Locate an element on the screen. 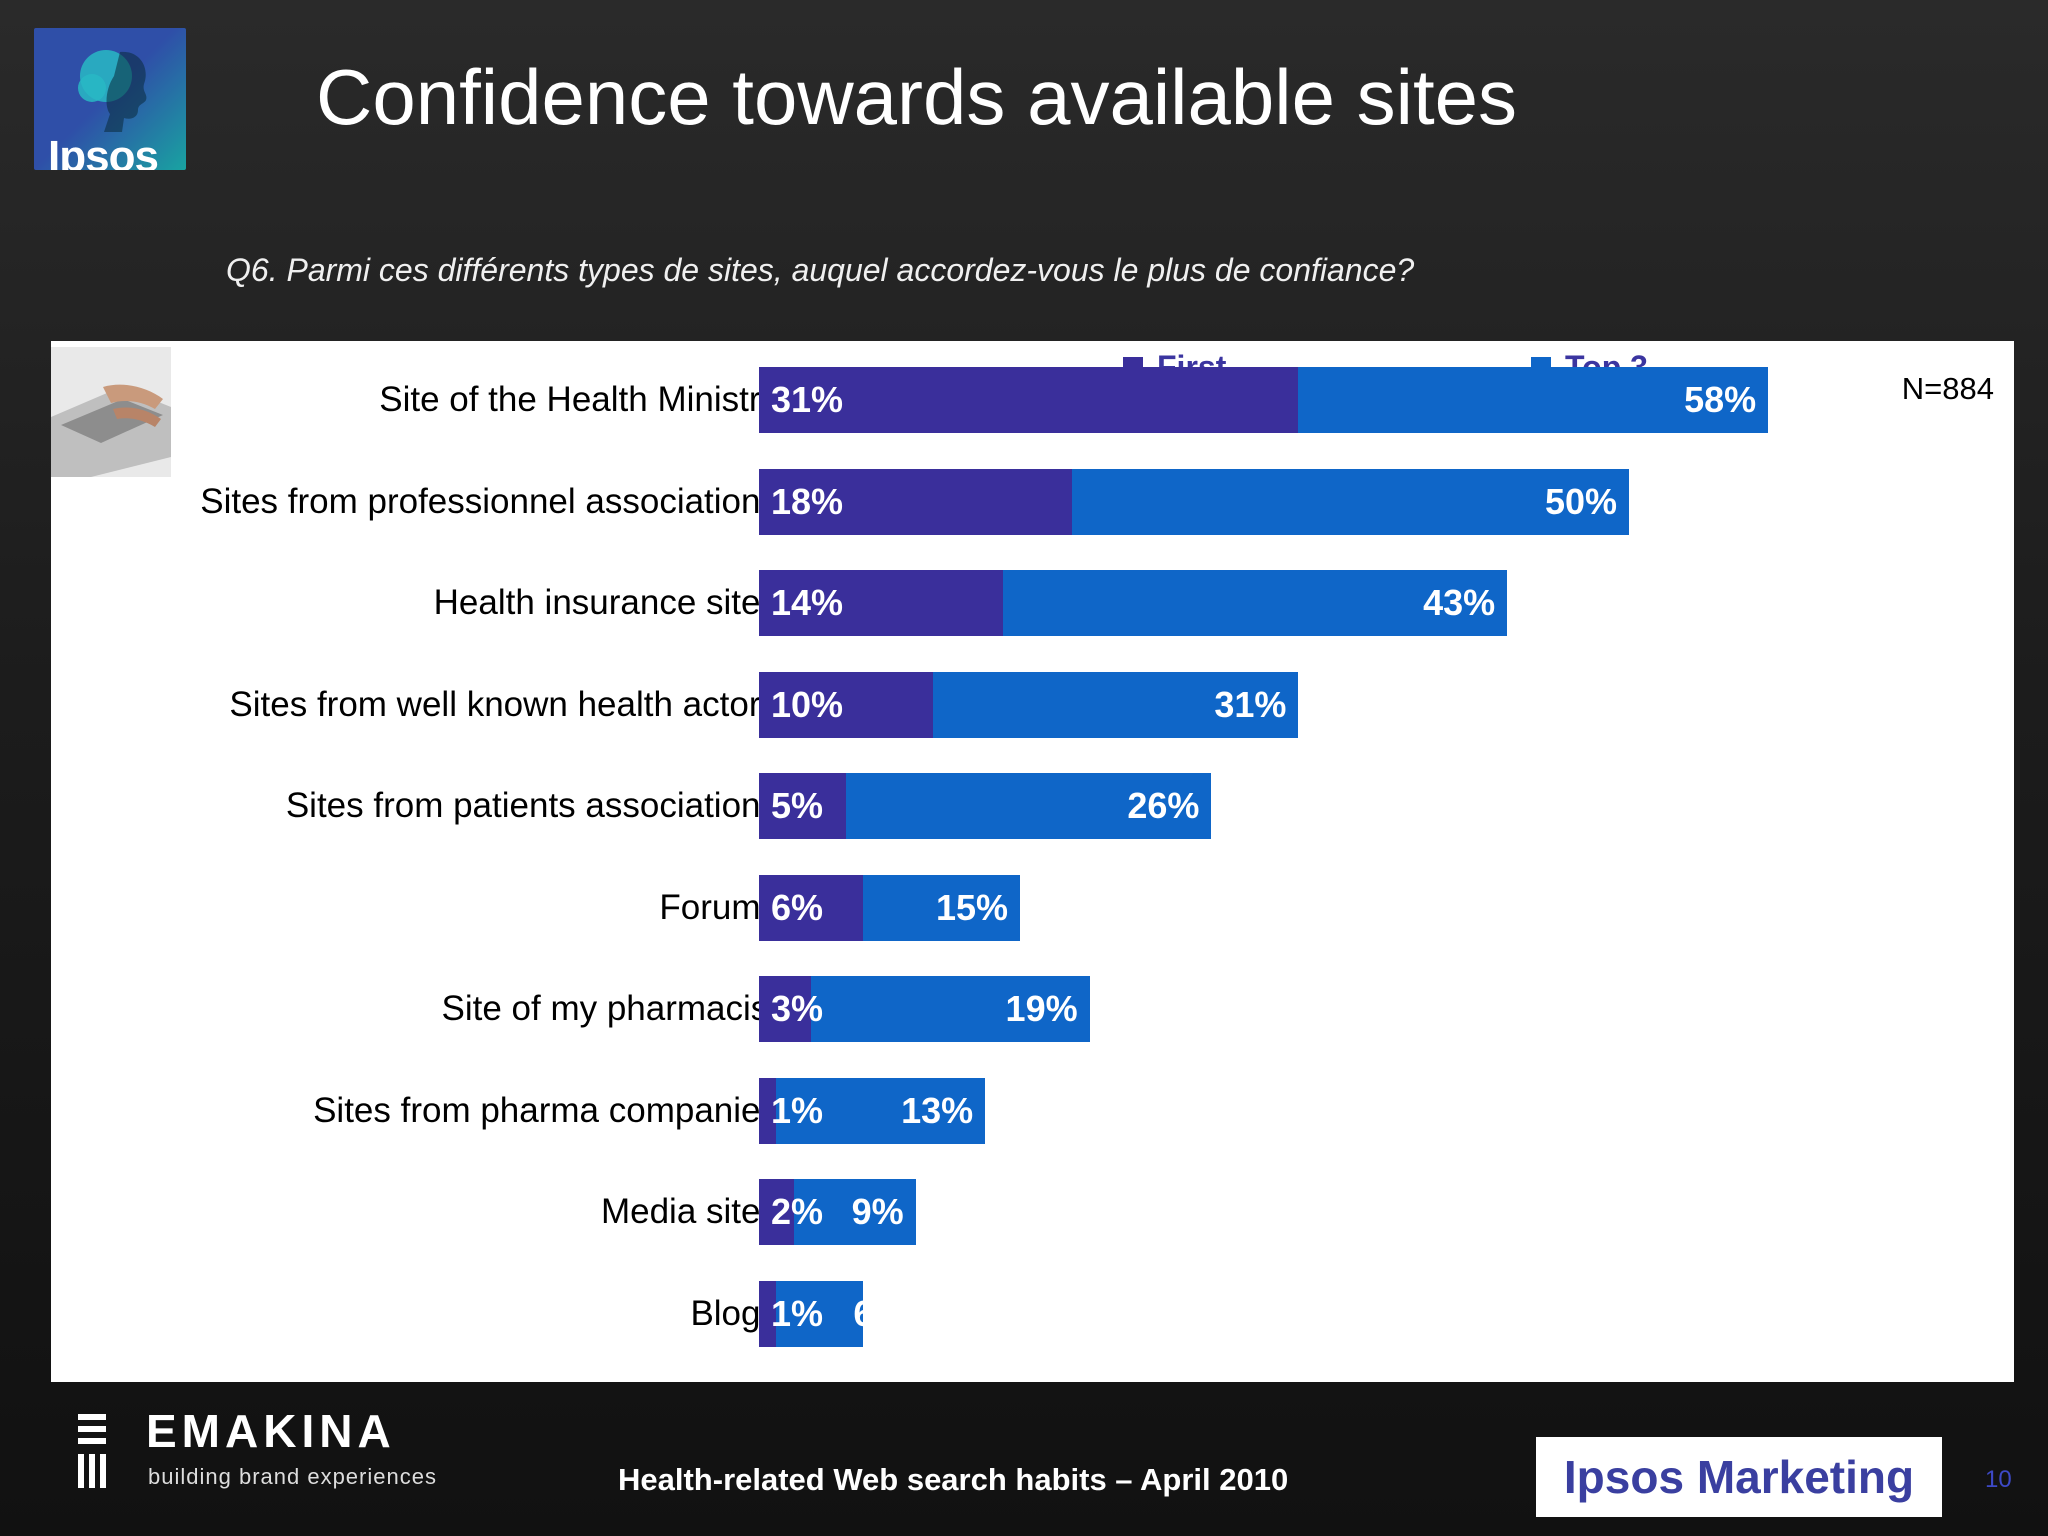  category-label: Sites from pharma companies is located at coordinates (545, 1110).